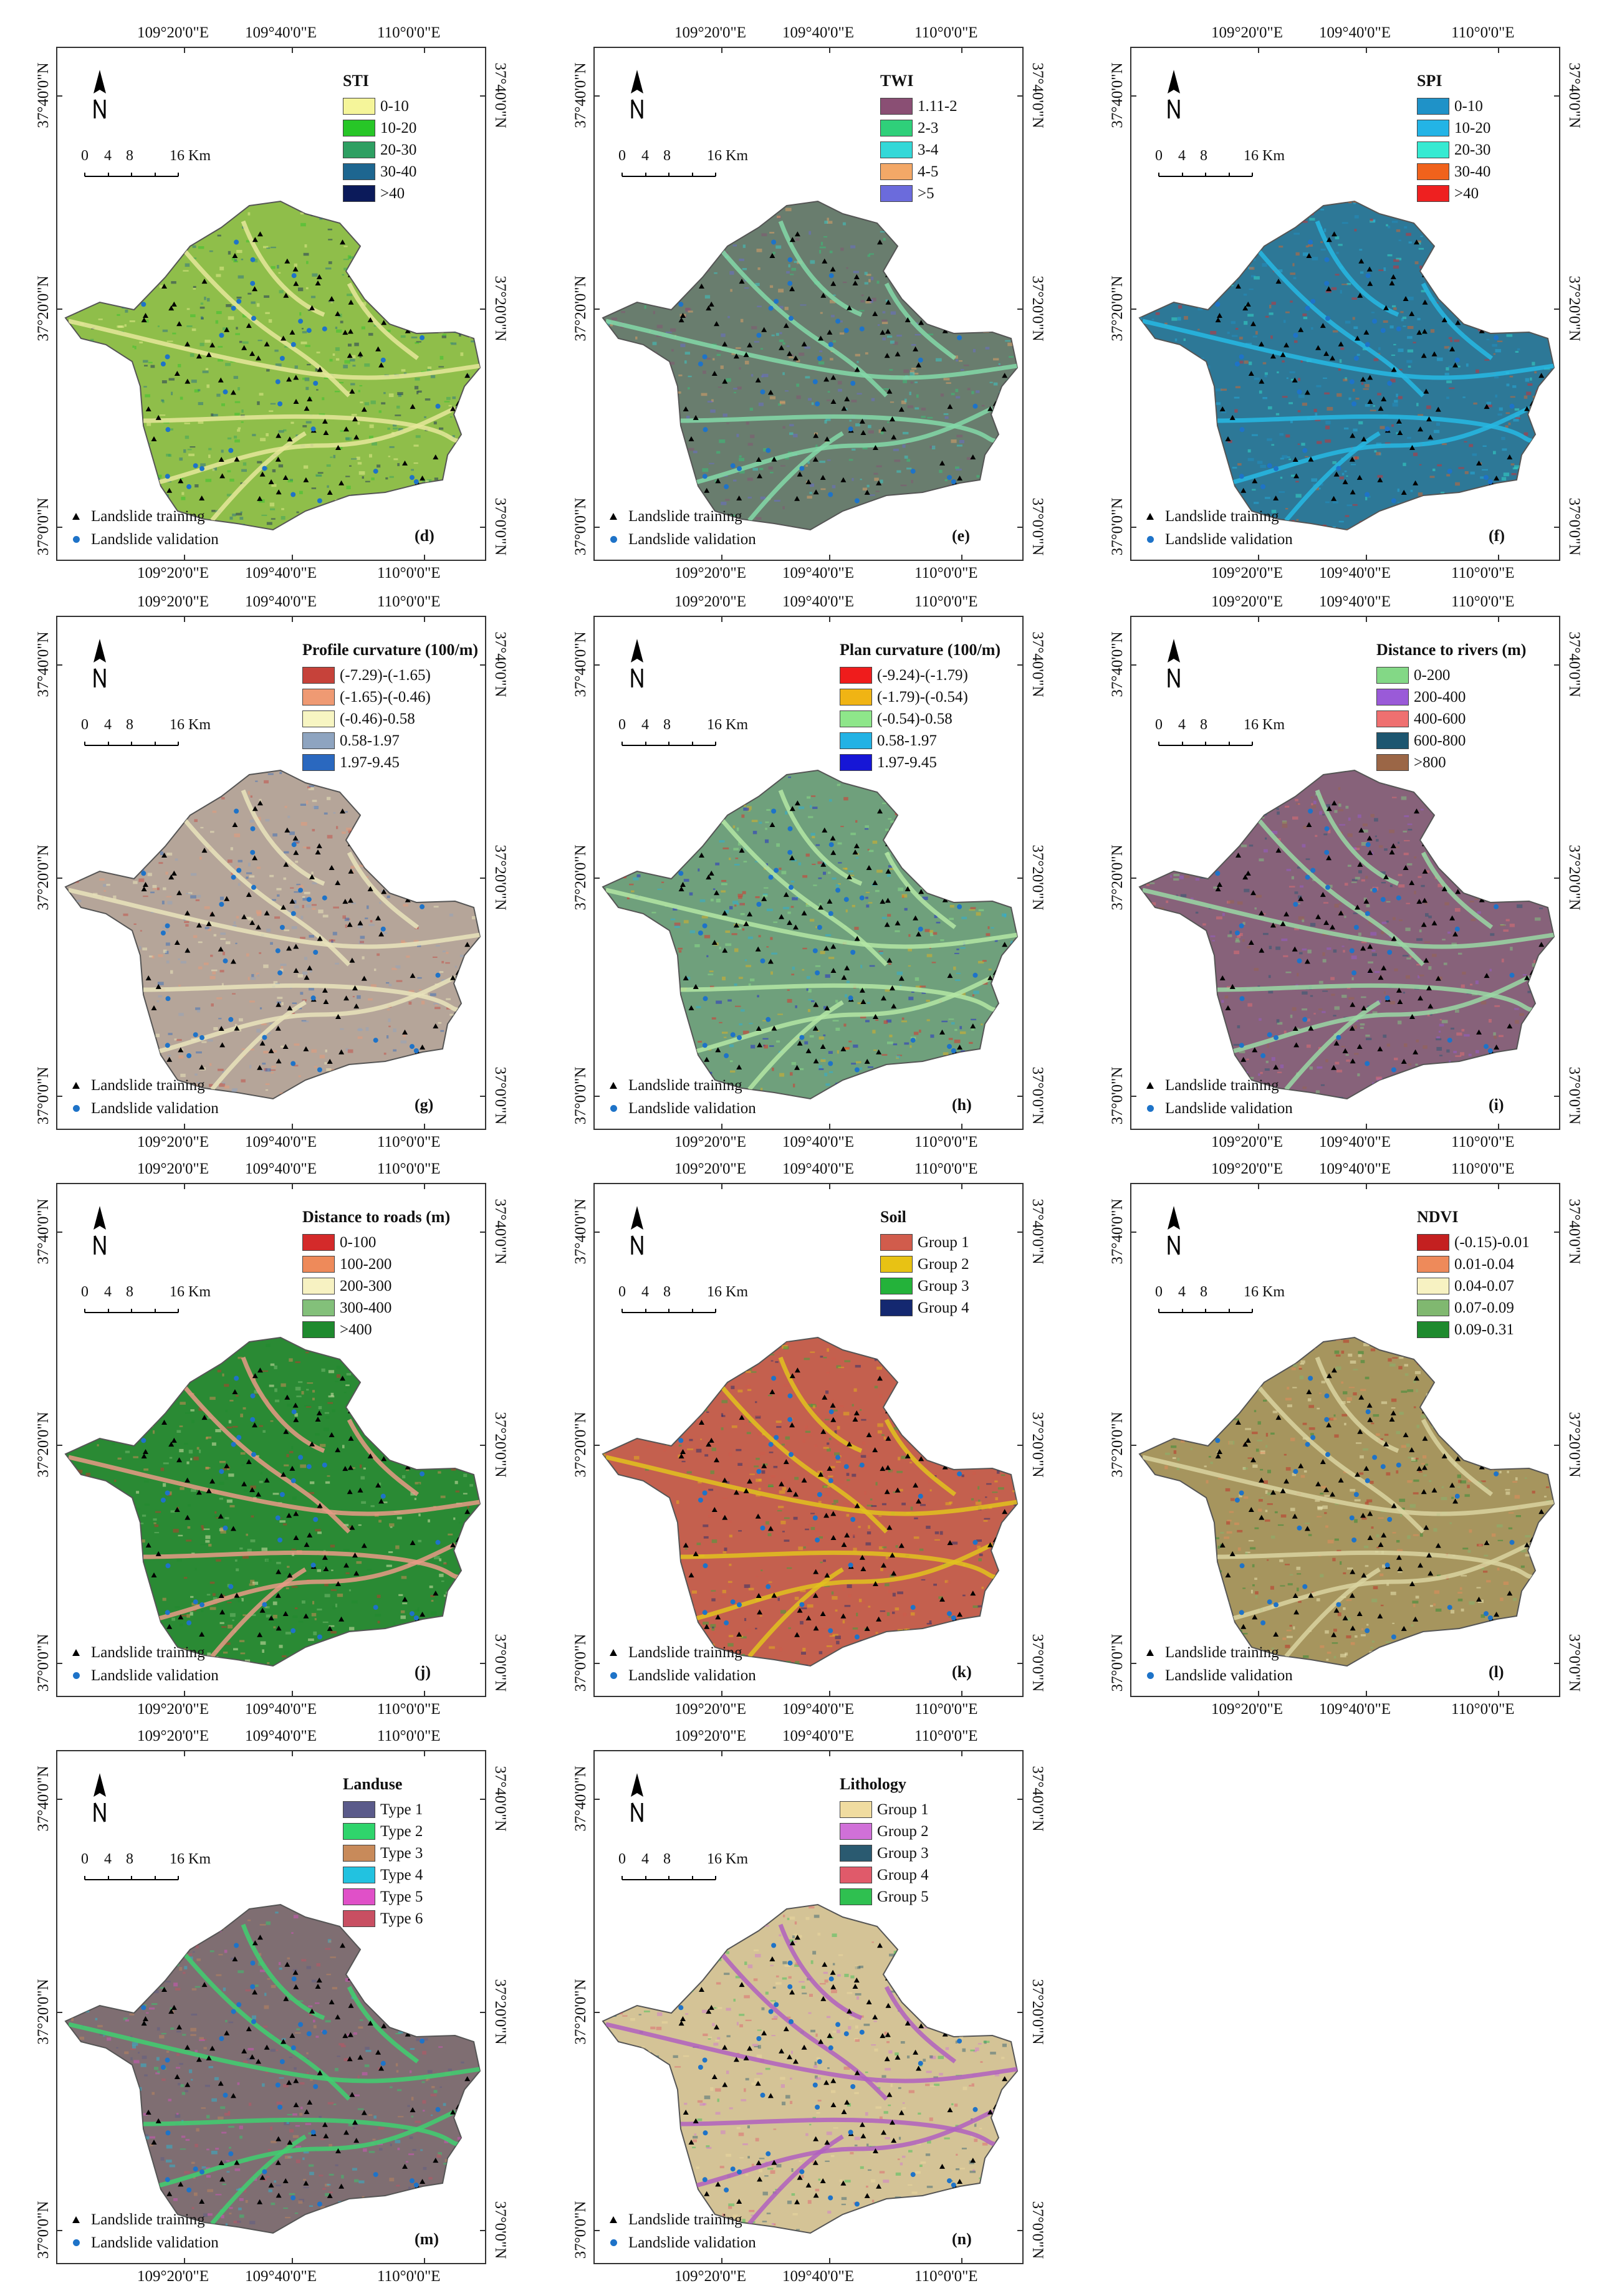  Describe the element at coordinates (962, 1105) in the screenshot. I see `panel-label: (h)` at that location.